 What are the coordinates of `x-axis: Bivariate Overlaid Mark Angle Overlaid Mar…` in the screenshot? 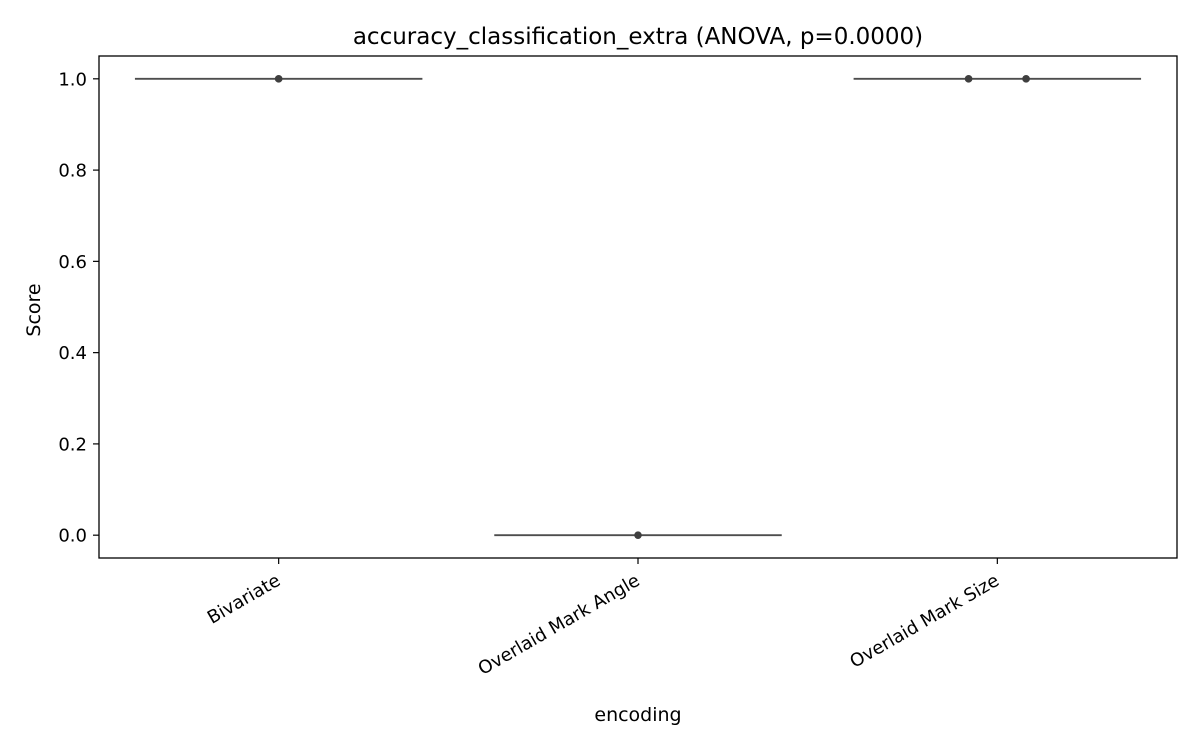 It's located at (603, 619).